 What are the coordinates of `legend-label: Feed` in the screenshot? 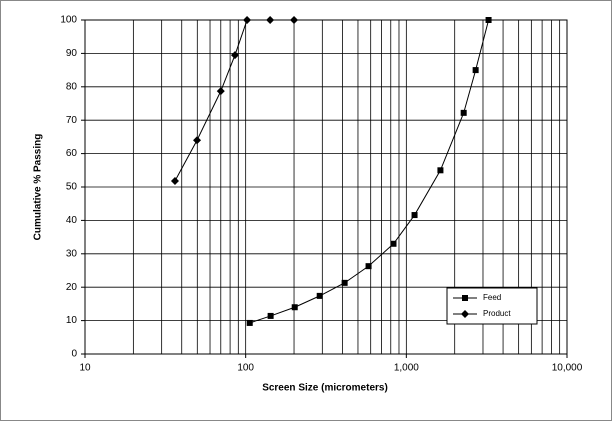 It's located at (492, 297).